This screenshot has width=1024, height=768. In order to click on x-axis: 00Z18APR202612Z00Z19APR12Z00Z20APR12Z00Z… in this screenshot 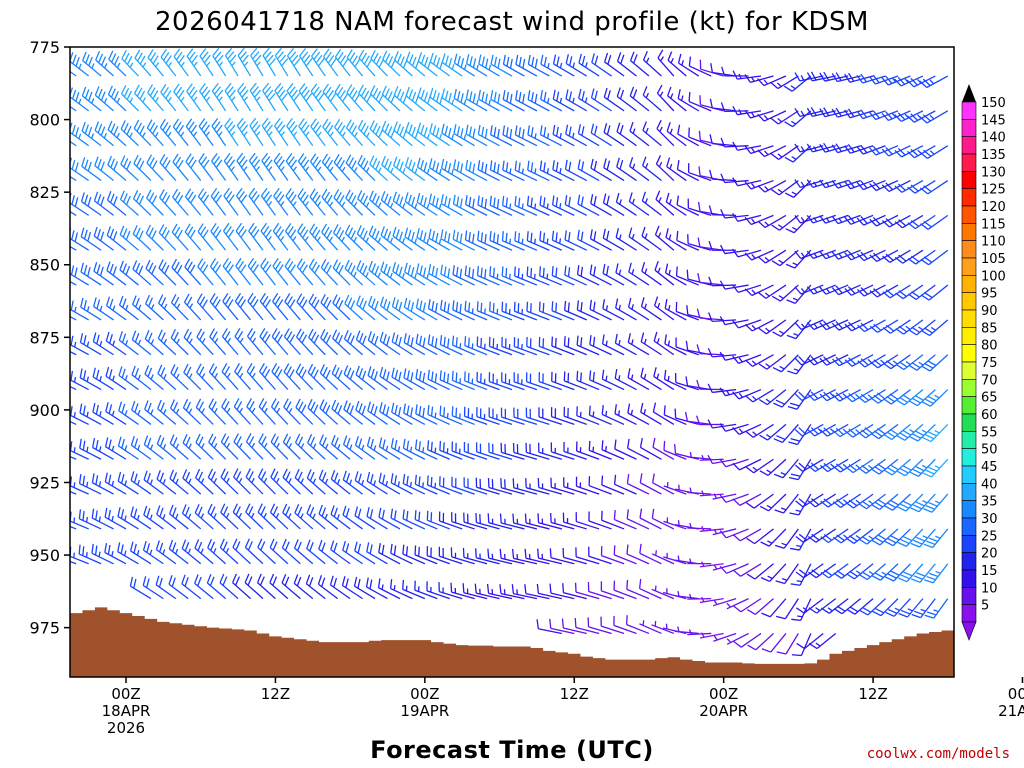, I will do `click(563, 707)`.